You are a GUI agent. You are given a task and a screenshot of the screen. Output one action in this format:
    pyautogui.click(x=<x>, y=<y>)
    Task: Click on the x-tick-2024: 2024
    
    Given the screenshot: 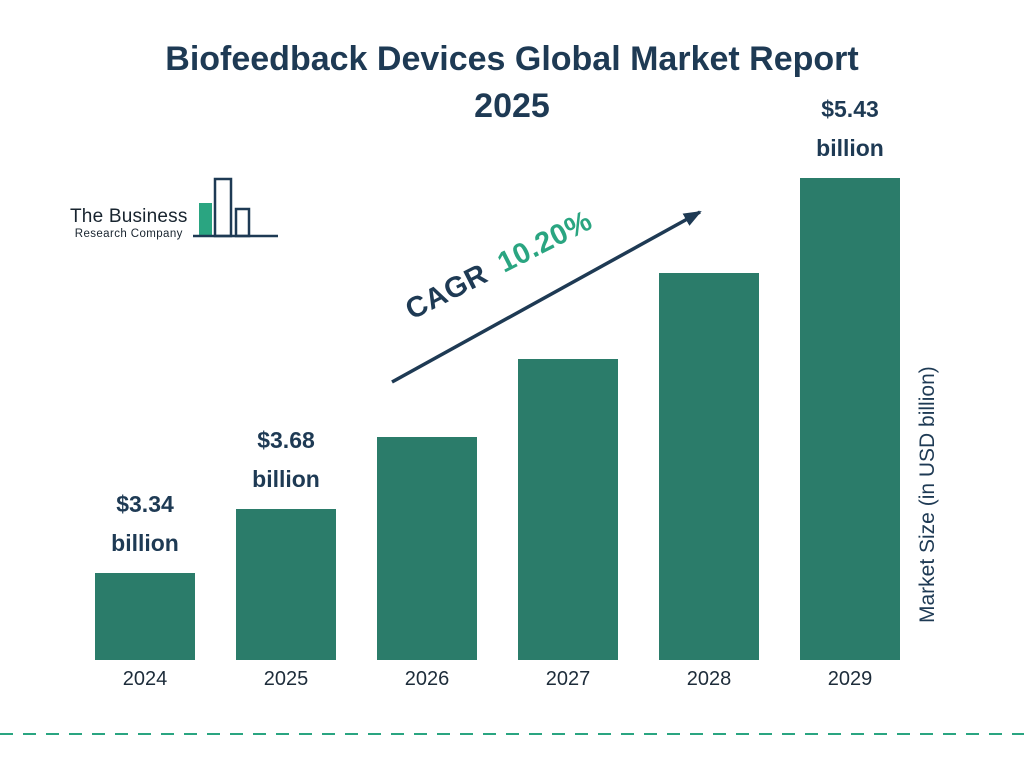 What is the action you would take?
    pyautogui.click(x=145, y=679)
    